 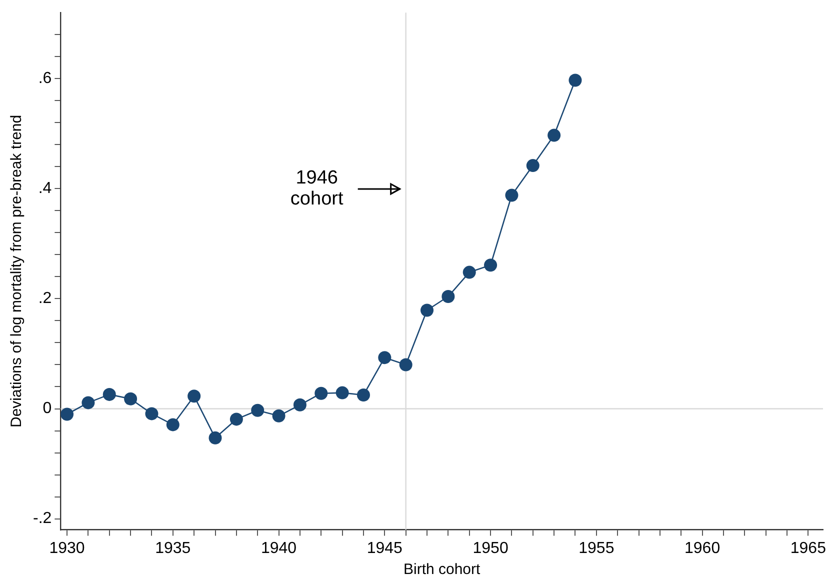 What do you see at coordinates (17, 271) in the screenshot?
I see `y-axis-title: Deviations of log mortality from pre-break trend` at bounding box center [17, 271].